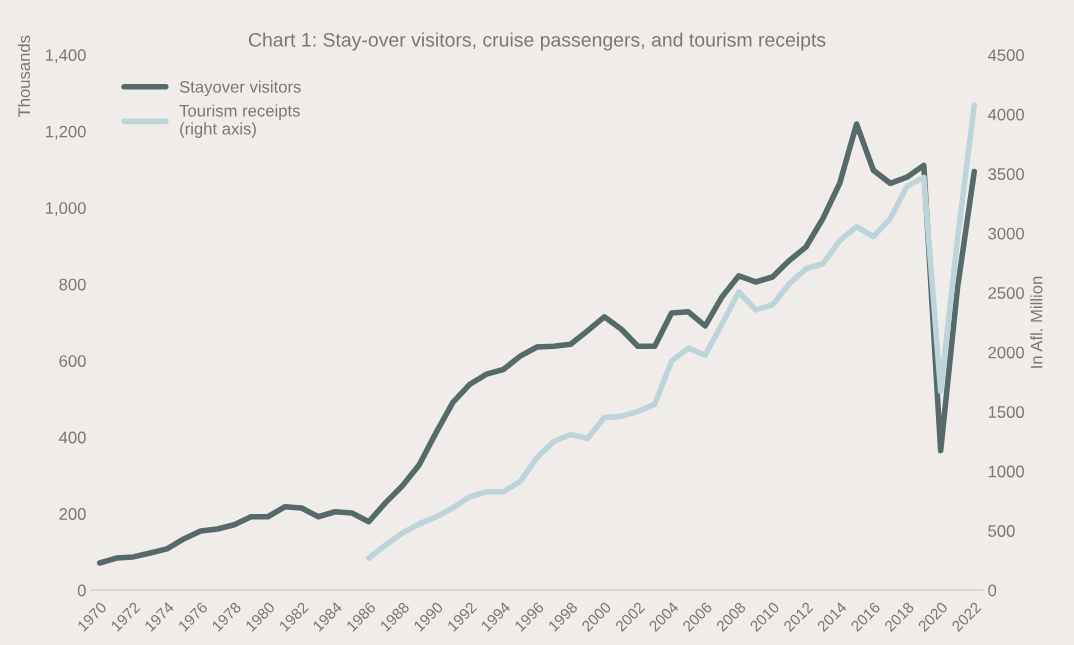  What do you see at coordinates (537, 41) in the screenshot?
I see `chart-title: Chart 1: Stay-over visitors, cruise passengers, and tourism receipts` at bounding box center [537, 41].